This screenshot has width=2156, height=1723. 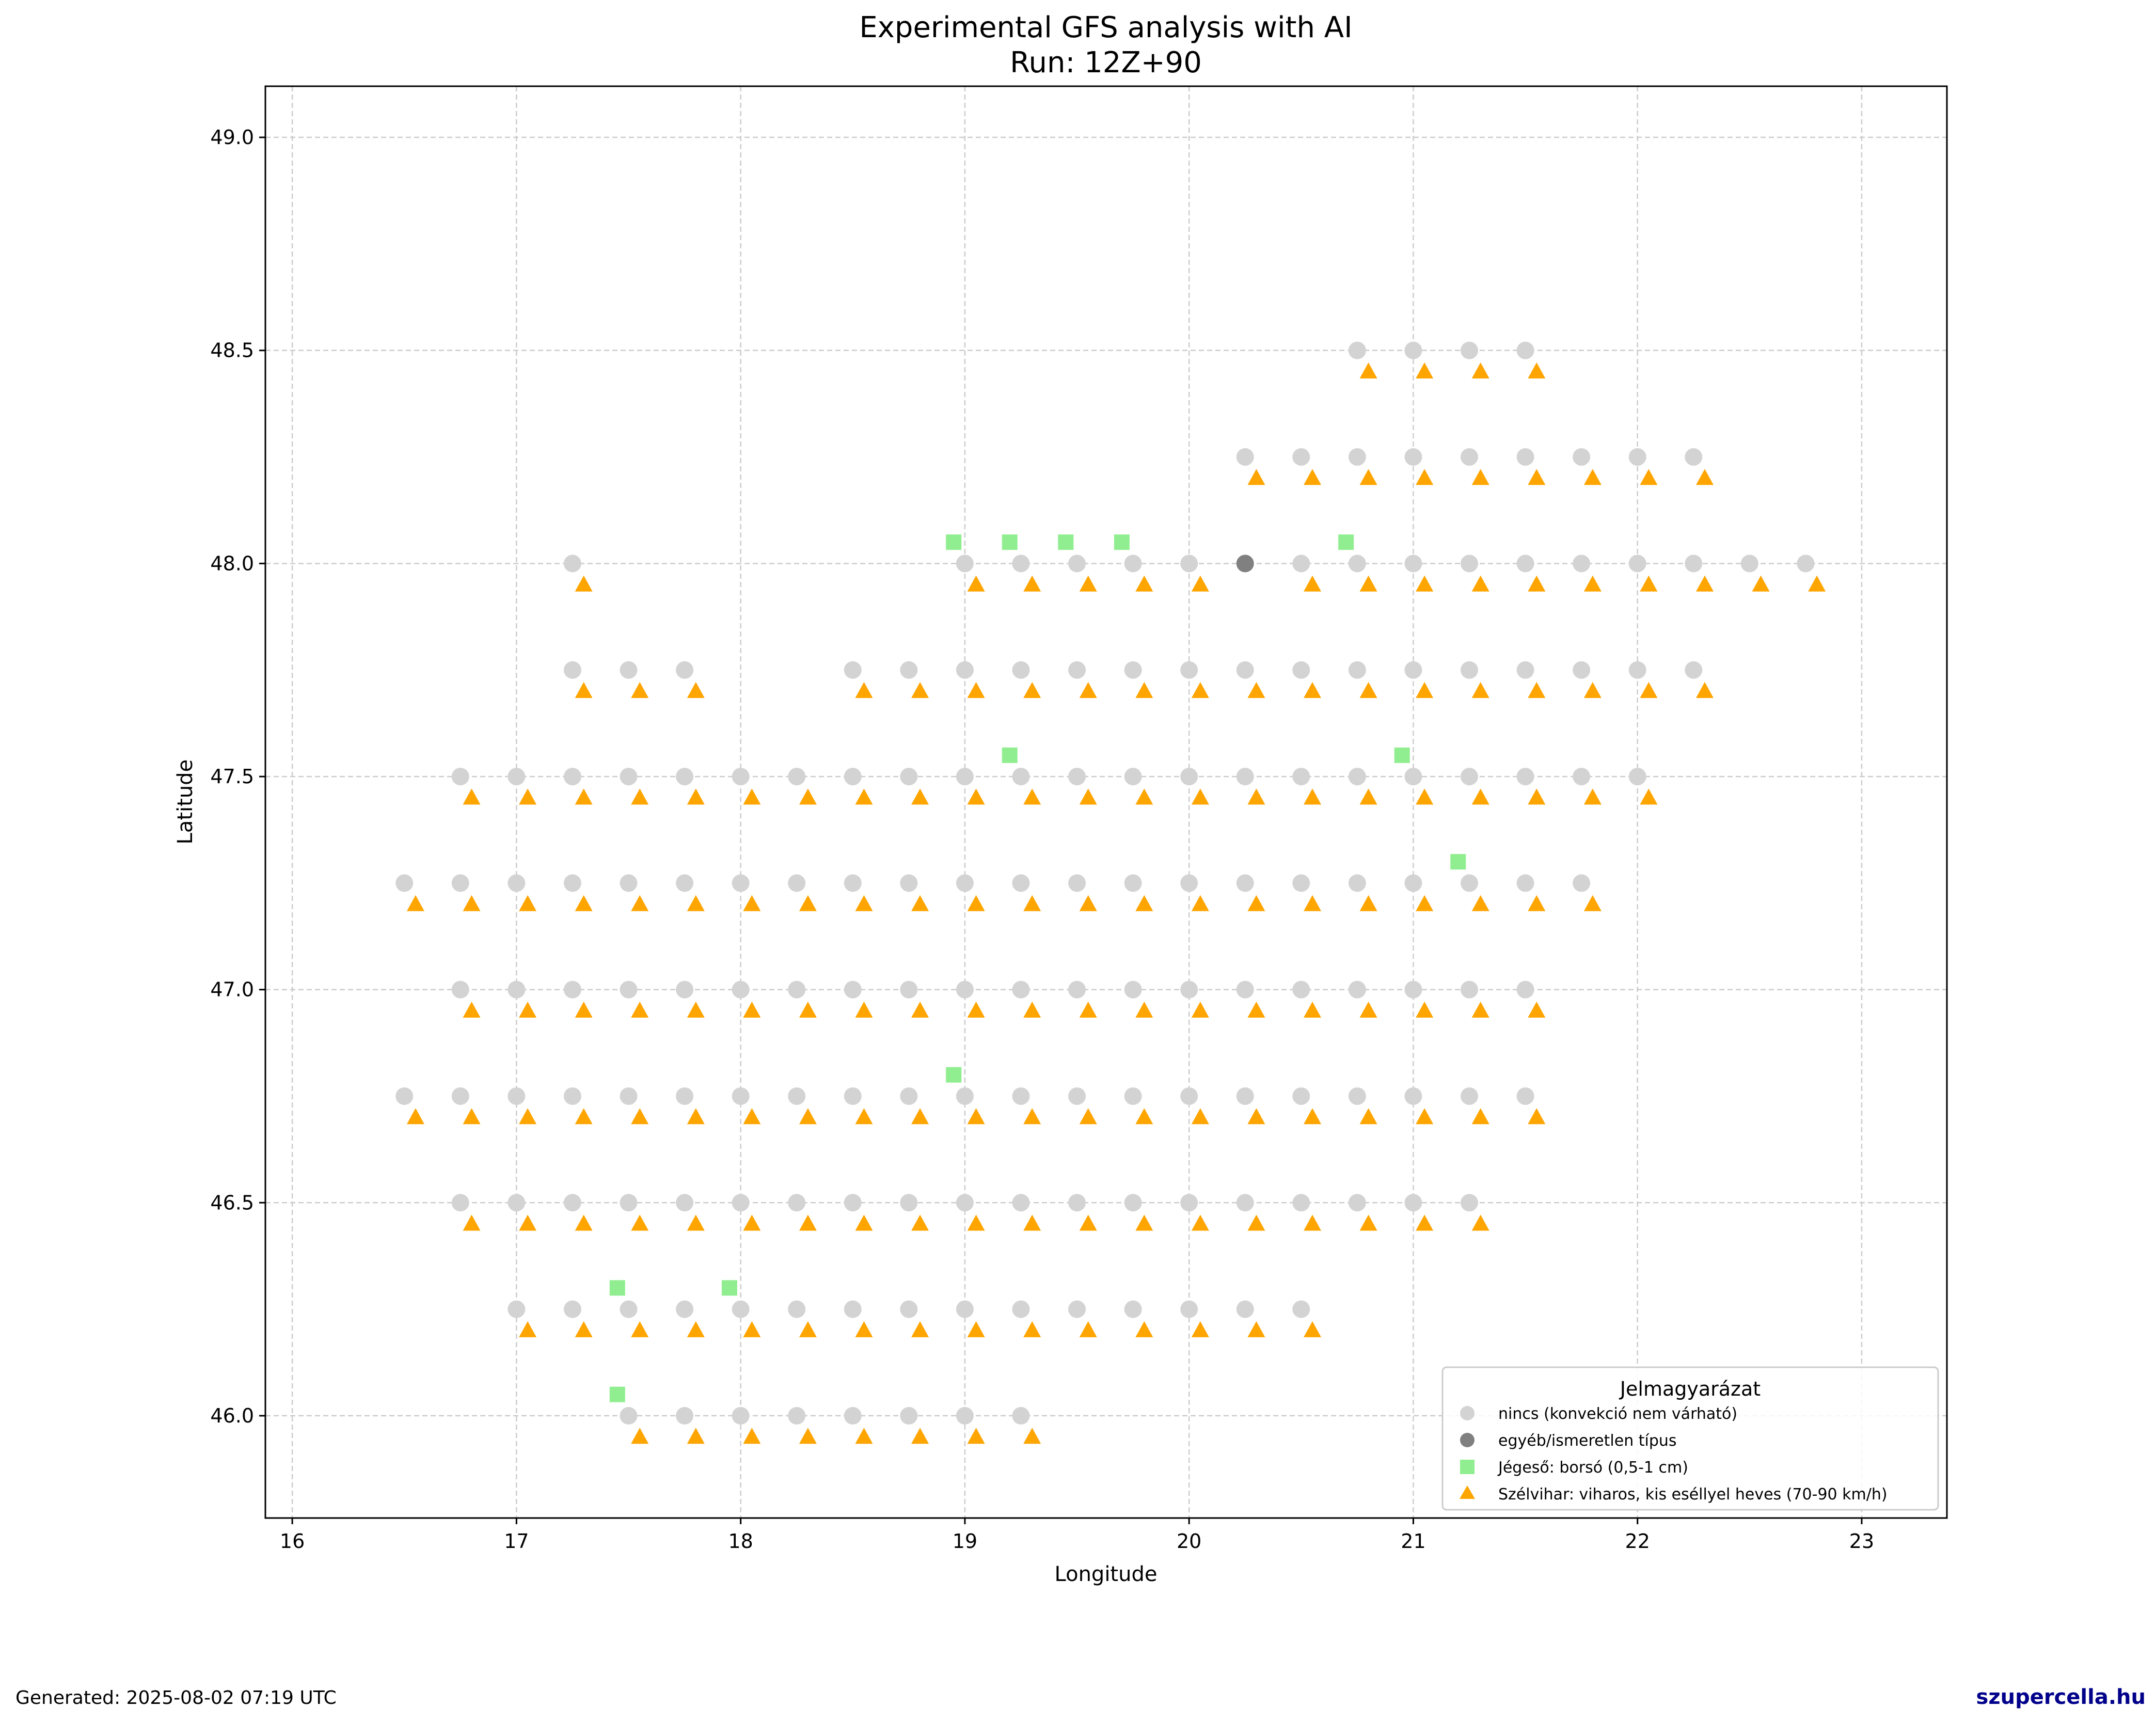 I want to click on y-tick-label: 48.5, so click(x=232, y=350).